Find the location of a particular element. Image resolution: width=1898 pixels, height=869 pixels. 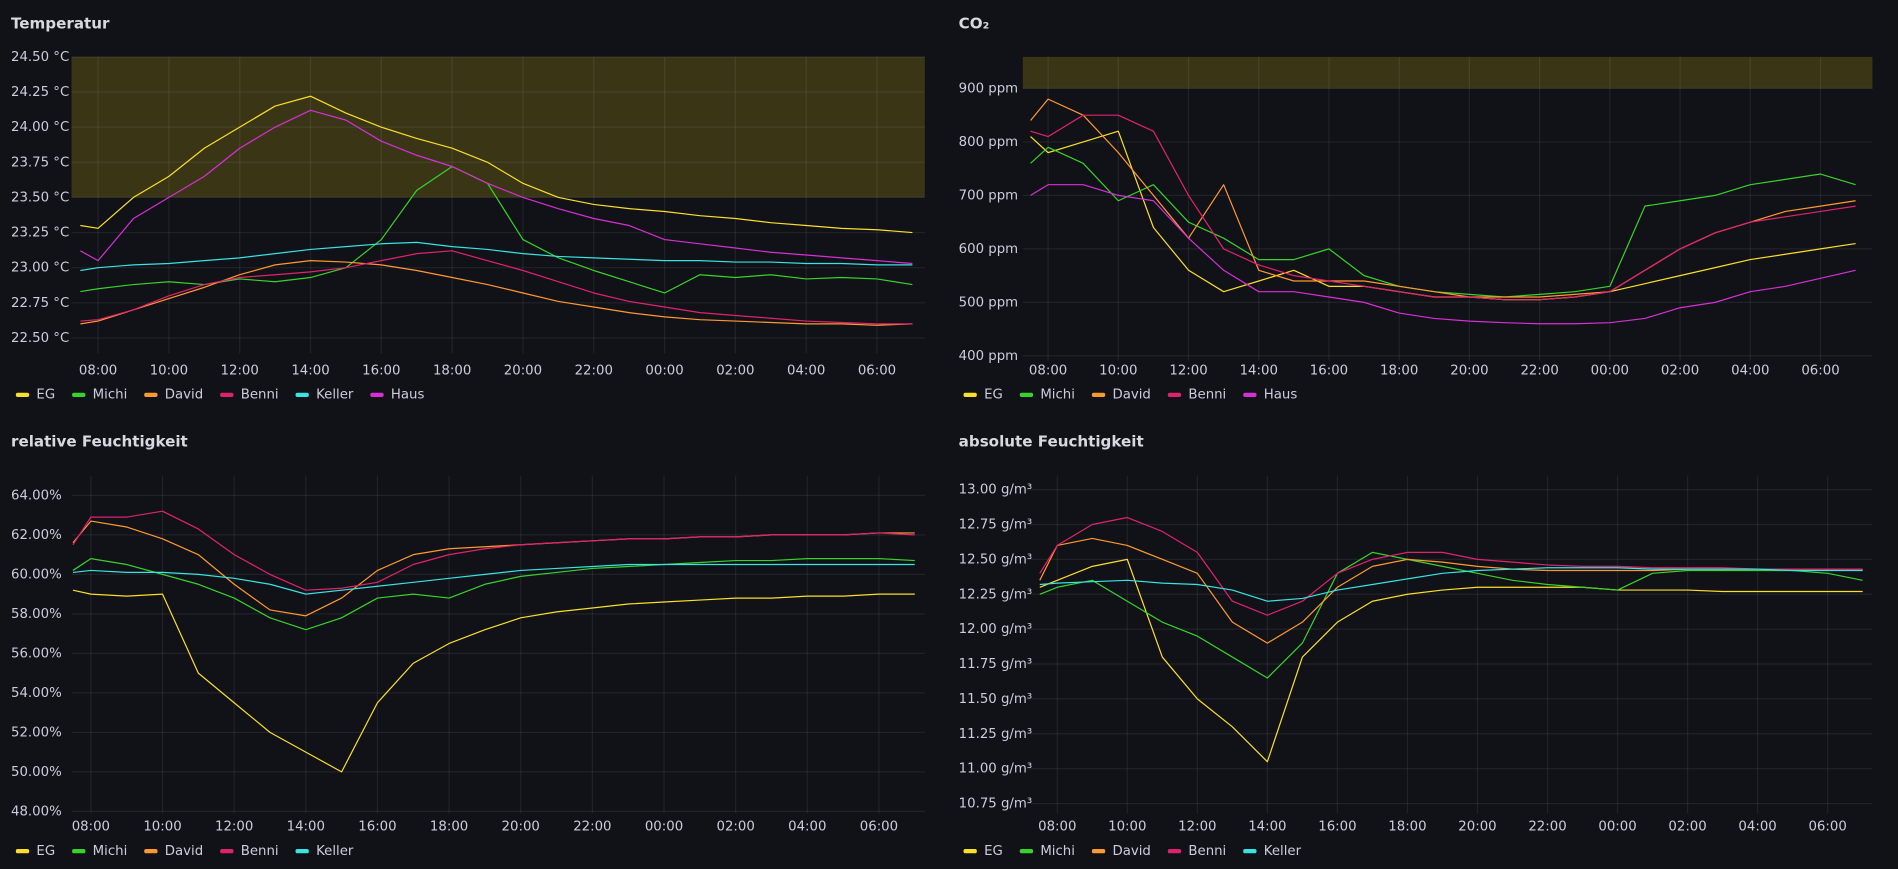

y-tick-label: 600 ppm is located at coordinates (988, 249).